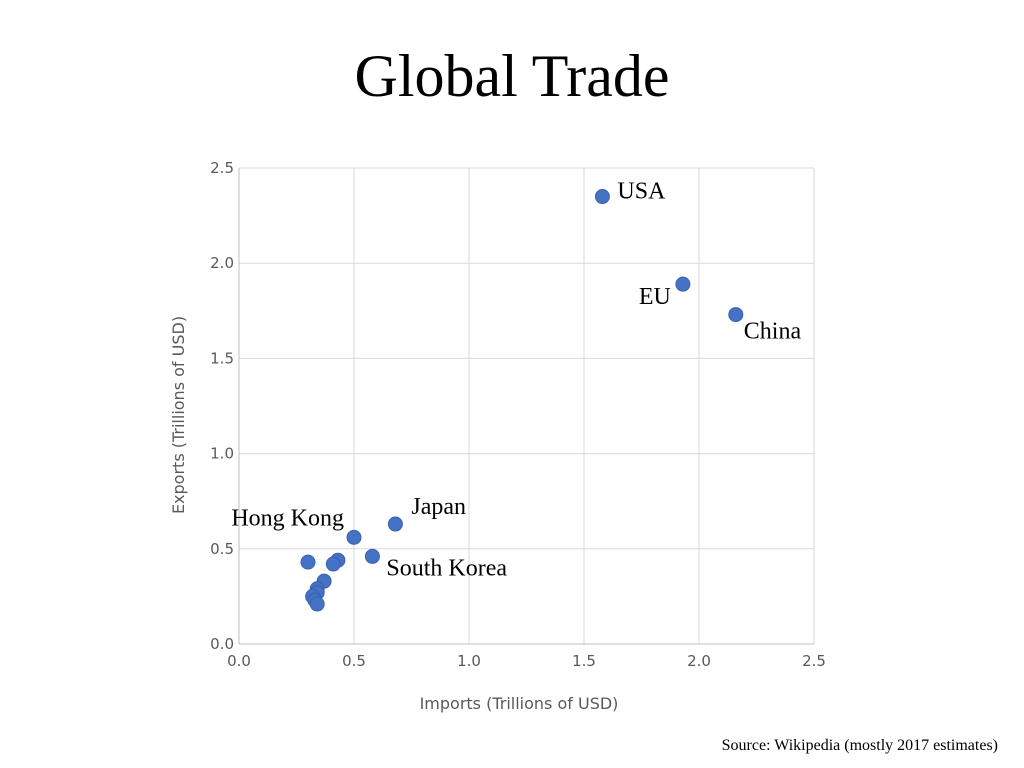 The height and width of the screenshot is (768, 1024). What do you see at coordinates (519, 703) in the screenshot?
I see `x-axis-title: Imports (Trillions of USD)` at bounding box center [519, 703].